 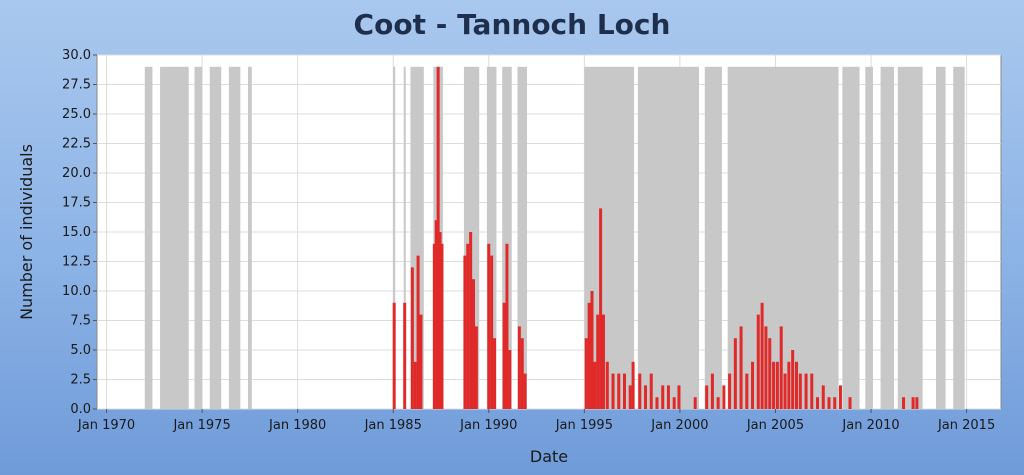 I want to click on x-tick-label: Jan 1990, so click(x=488, y=425).